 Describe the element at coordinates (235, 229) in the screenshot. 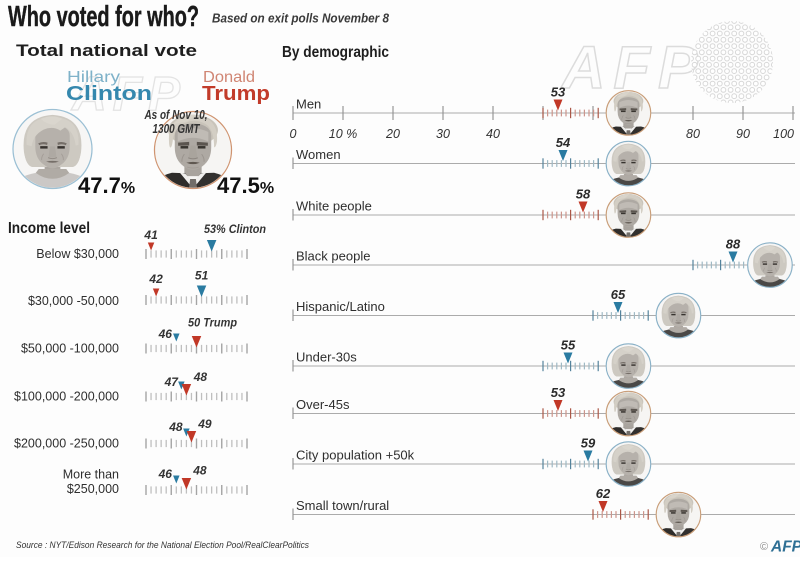

I see `svg-text: 53% Clinton` at that location.